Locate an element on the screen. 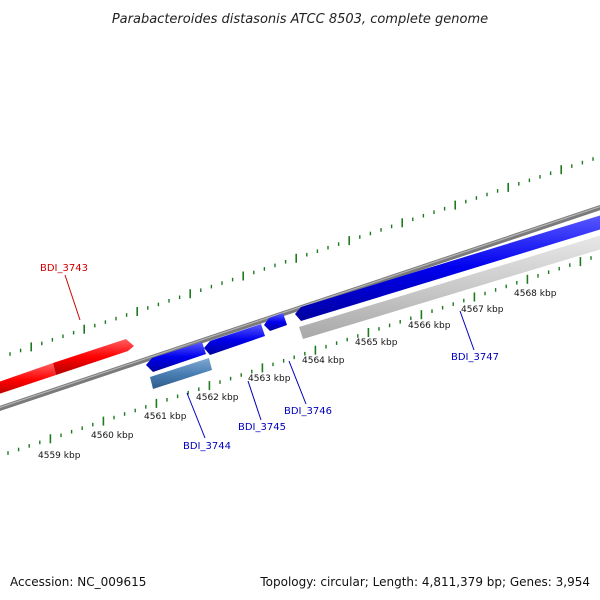  scale-label: 4562 kbp is located at coordinates (217, 398).